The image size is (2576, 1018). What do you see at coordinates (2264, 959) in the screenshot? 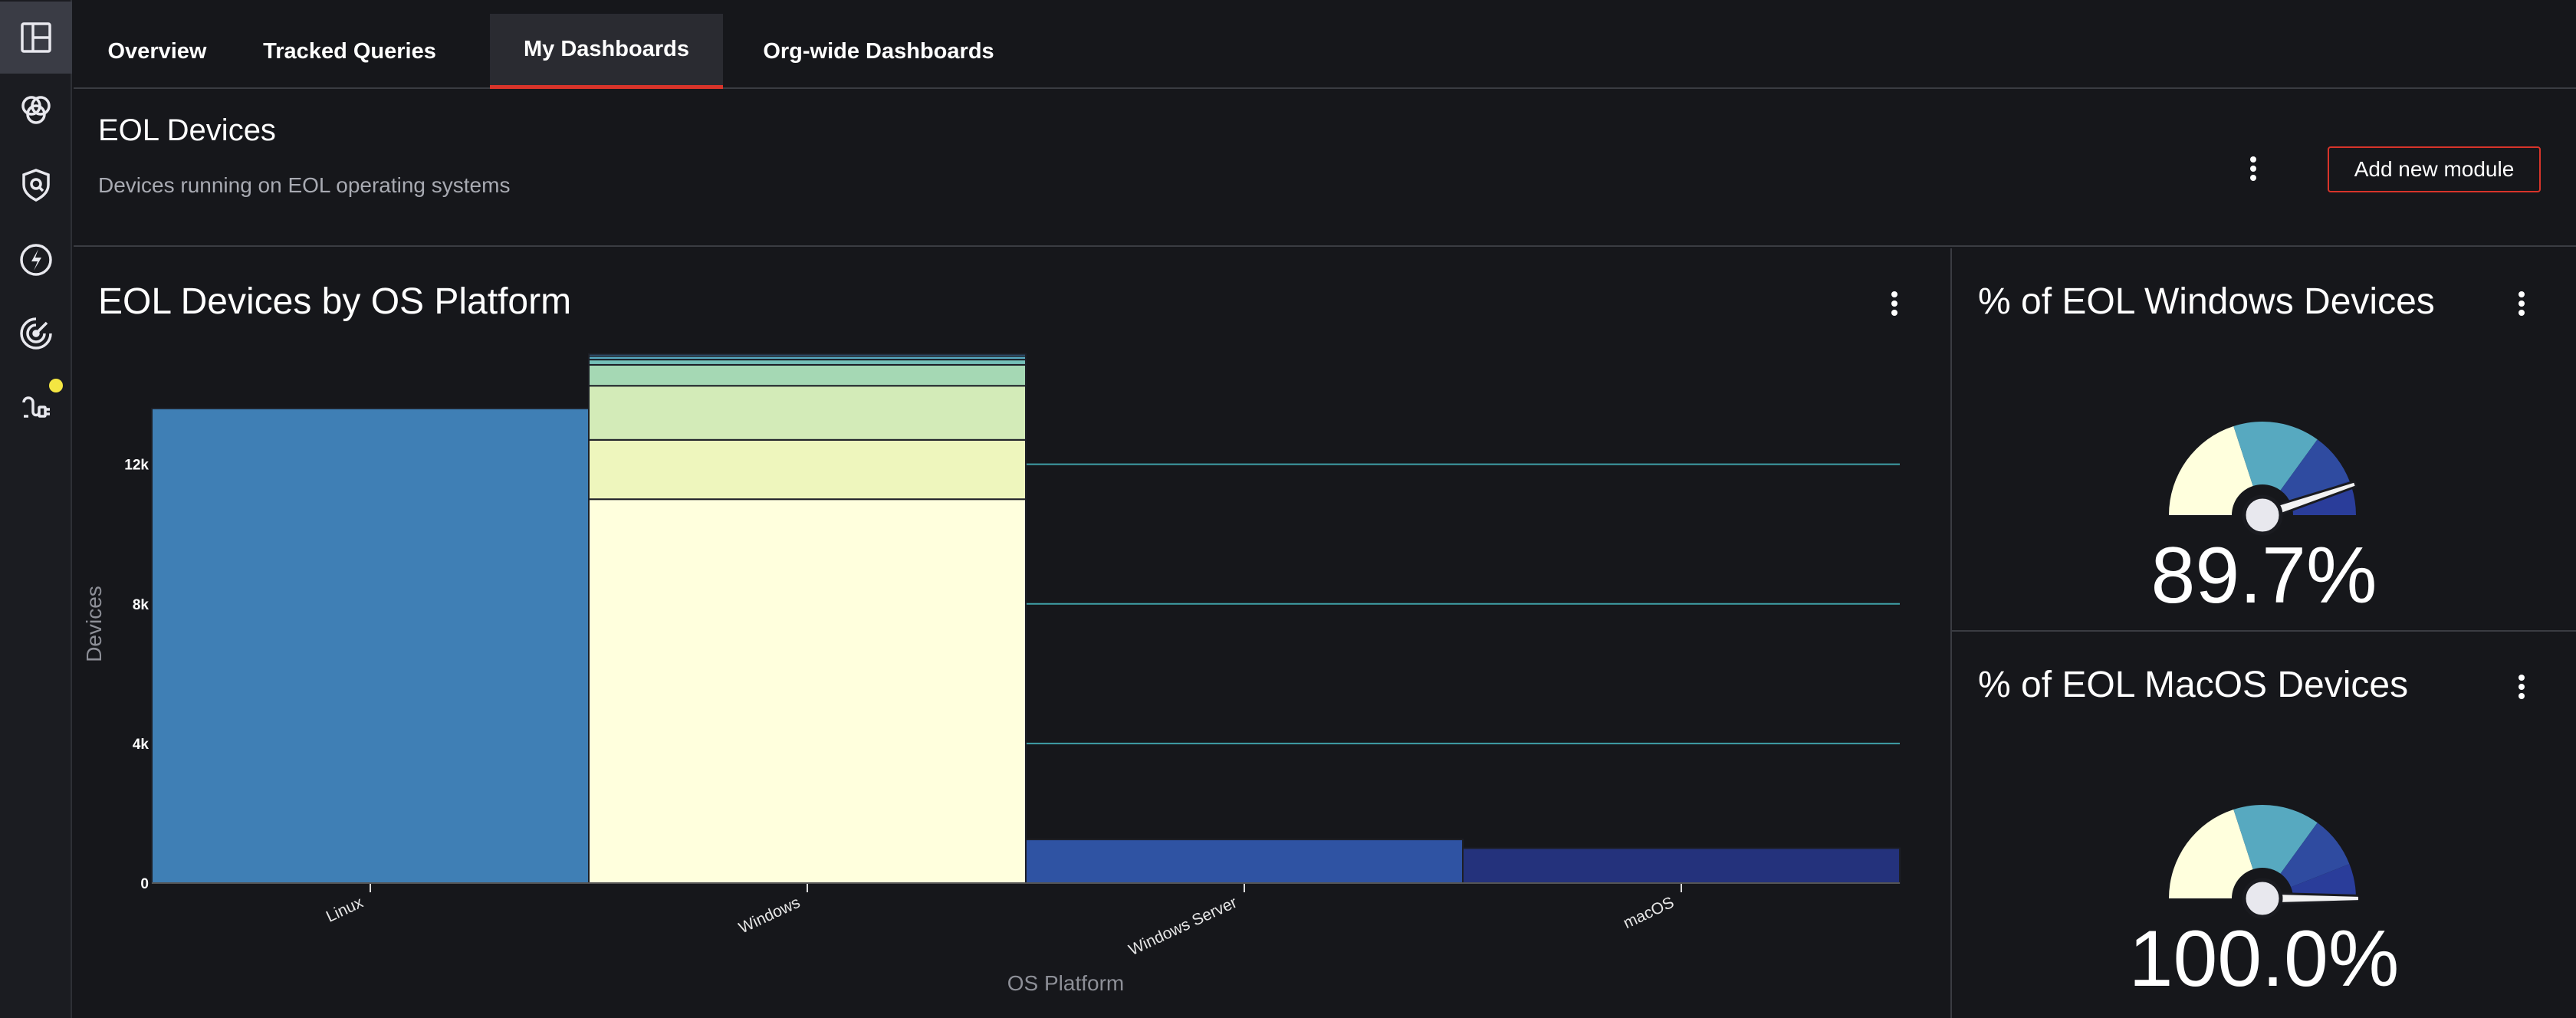
I see `gauge-value-macos: 100.0%` at bounding box center [2264, 959].